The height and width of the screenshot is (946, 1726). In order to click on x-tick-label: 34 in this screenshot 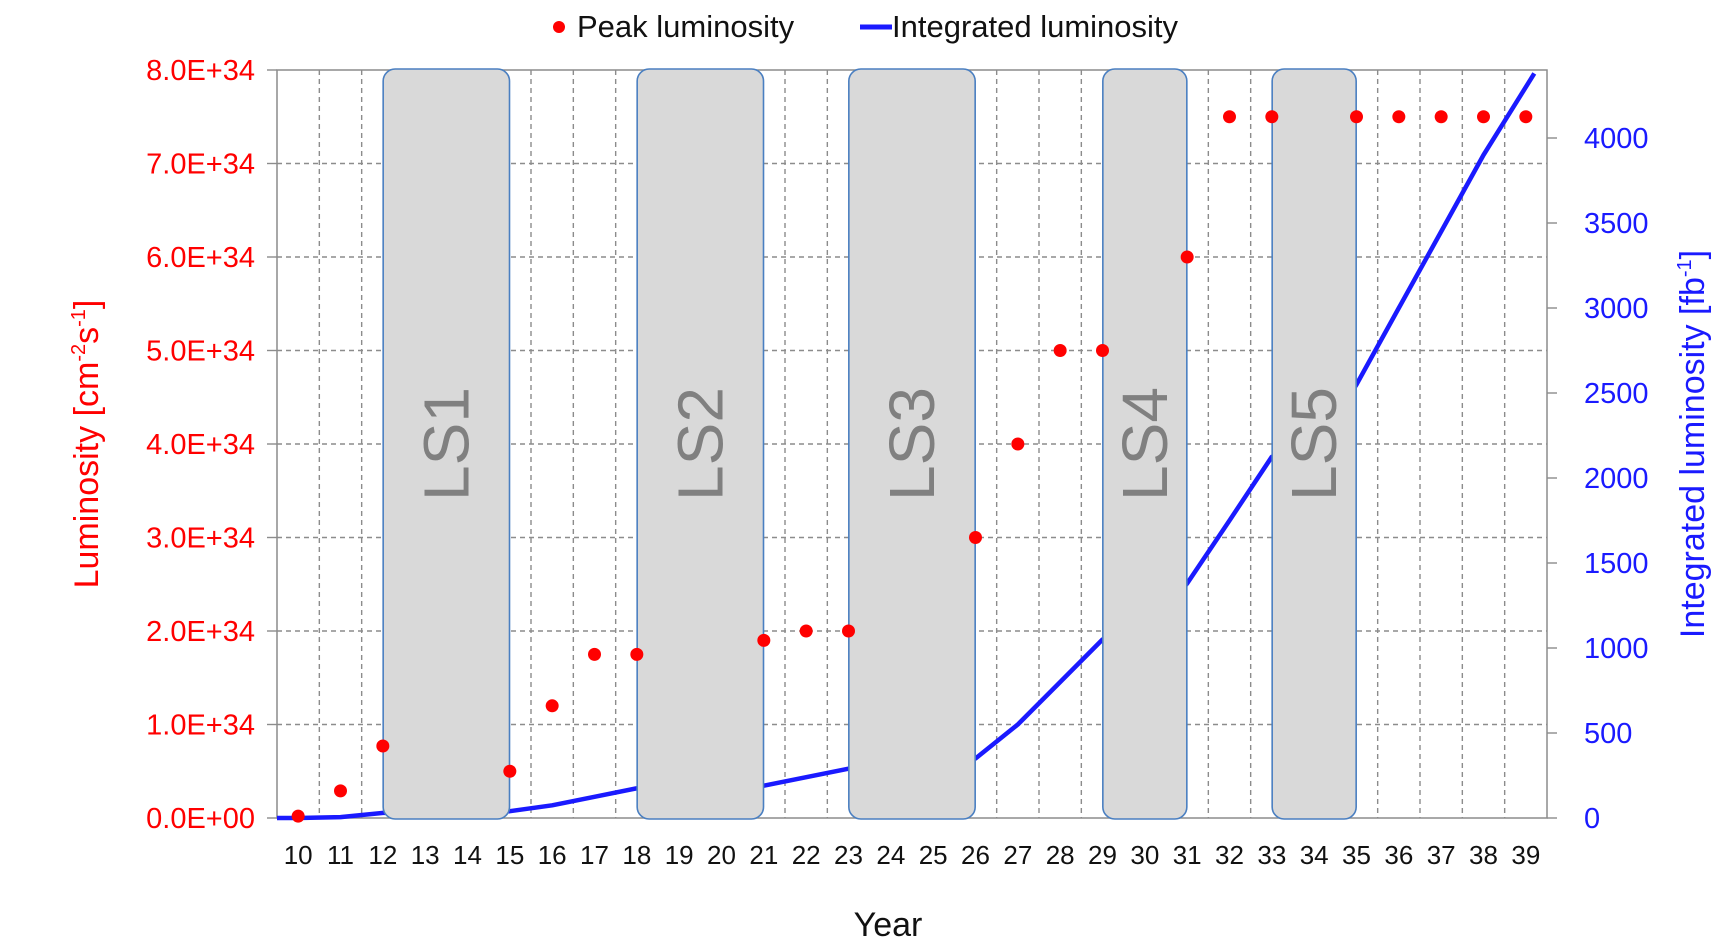, I will do `click(1314, 855)`.